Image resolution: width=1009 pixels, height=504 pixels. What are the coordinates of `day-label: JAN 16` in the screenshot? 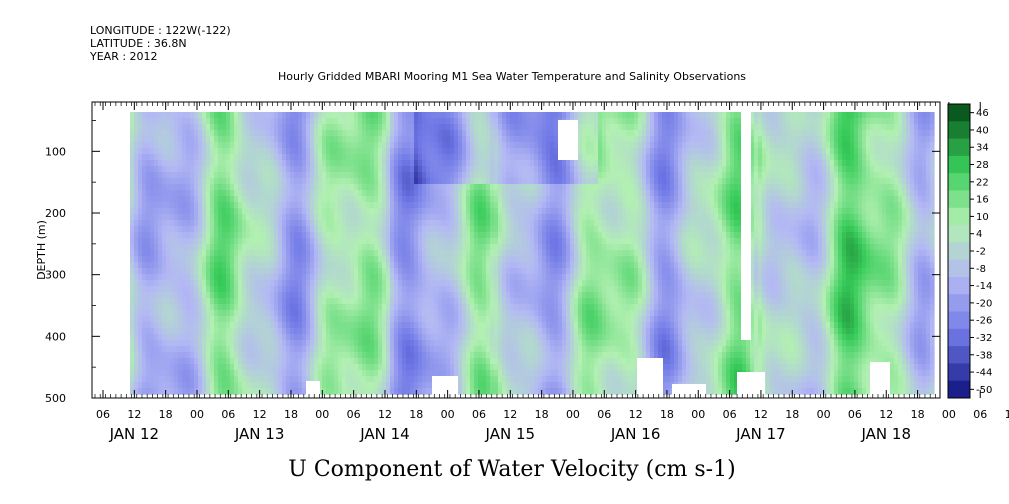 It's located at (635, 434).